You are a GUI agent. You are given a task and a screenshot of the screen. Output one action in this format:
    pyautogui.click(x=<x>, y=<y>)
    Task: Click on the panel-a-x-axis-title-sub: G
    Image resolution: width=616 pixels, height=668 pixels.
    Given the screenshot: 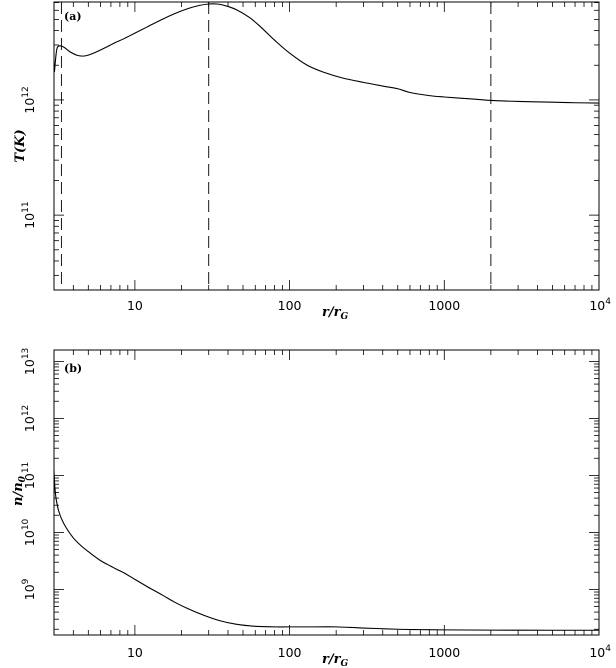 What is the action you would take?
    pyautogui.click(x=344, y=317)
    